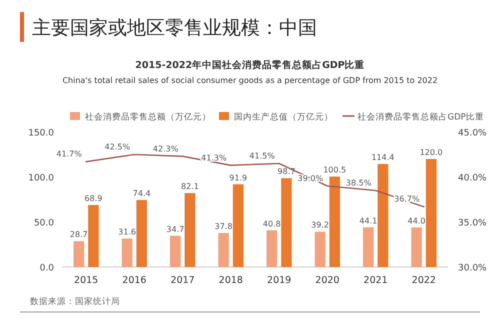 The image size is (500, 325). What do you see at coordinates (182, 280) in the screenshot?
I see `x-tick-label: 2017` at bounding box center [182, 280].